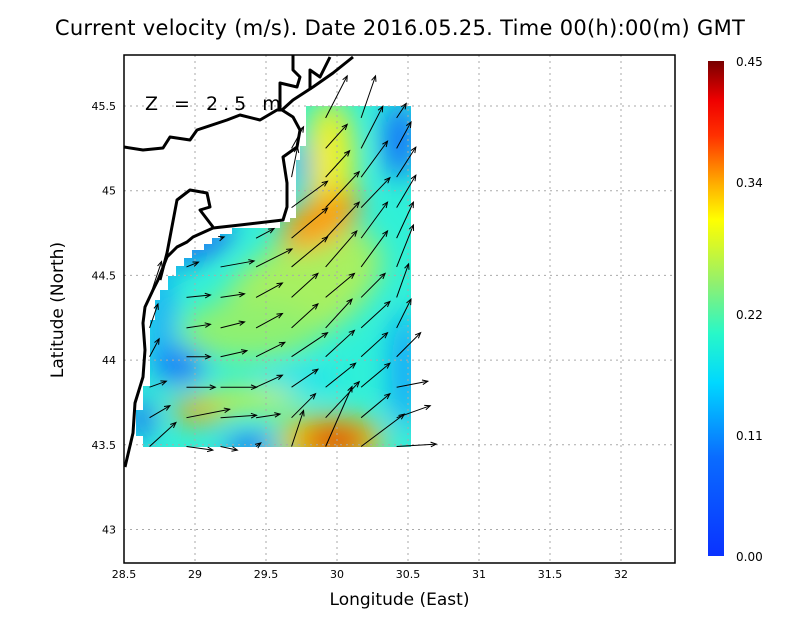 The width and height of the screenshot is (800, 618). What do you see at coordinates (749, 557) in the screenshot?
I see `colorbar-tick-label: 0.00` at bounding box center [749, 557].